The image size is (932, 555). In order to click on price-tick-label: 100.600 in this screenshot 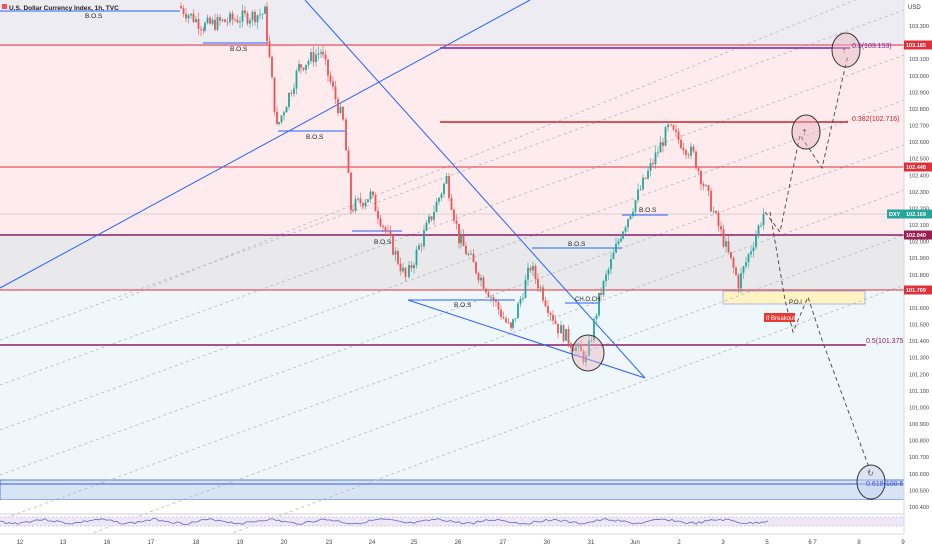, I will do `click(919, 475)`.